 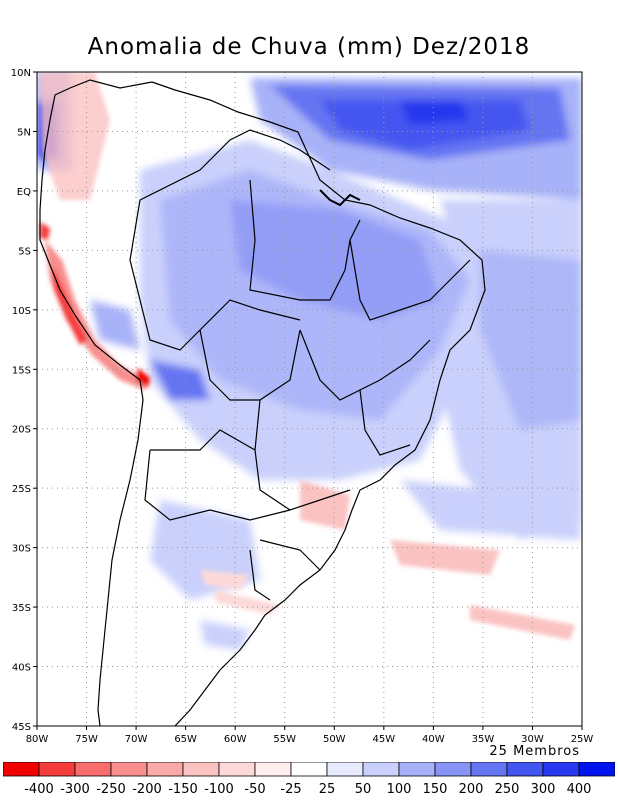 I want to click on colorbar-label: 400, so click(x=579, y=789).